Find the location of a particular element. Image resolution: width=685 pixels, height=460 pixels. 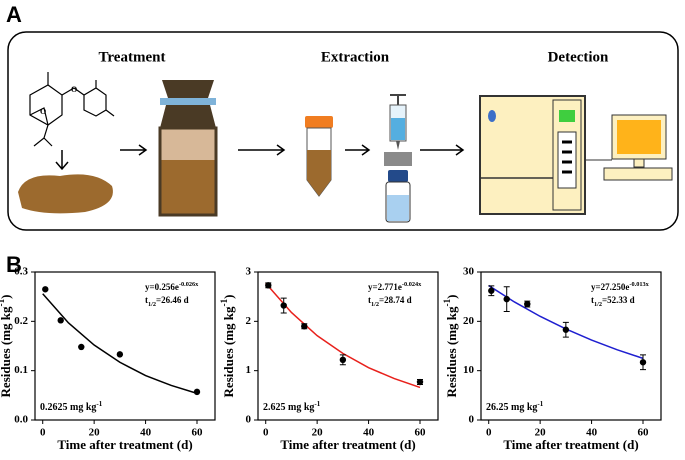

equation-part: -0.024x is located at coordinates (412, 284).